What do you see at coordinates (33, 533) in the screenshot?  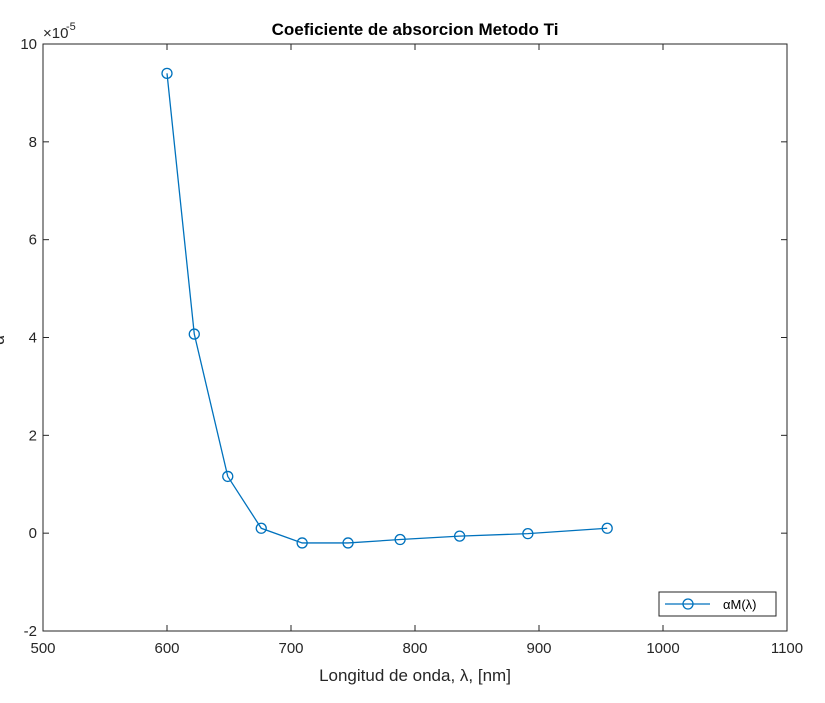 I see `y-tick-label: 0` at bounding box center [33, 533].